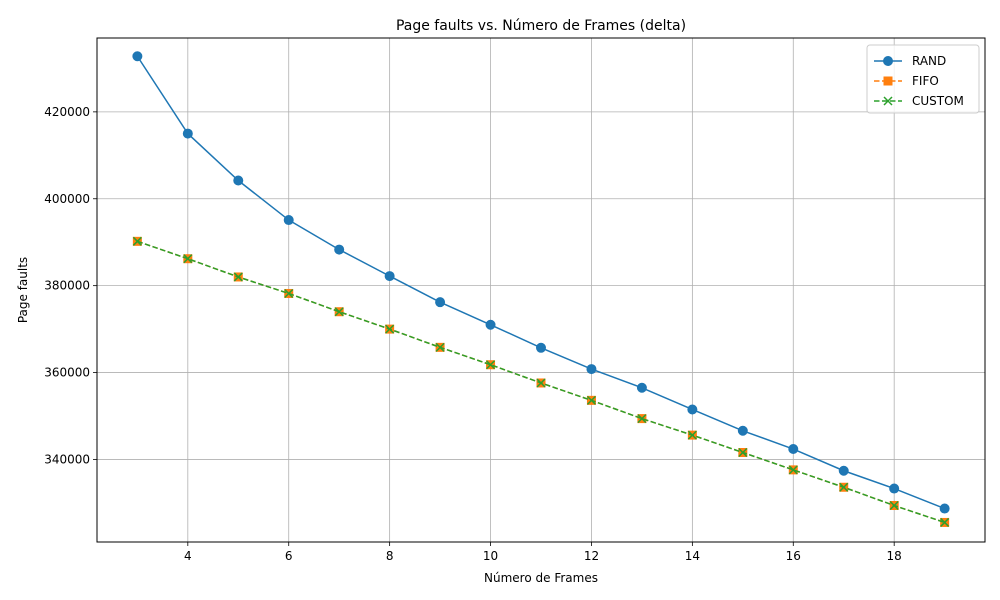 The height and width of the screenshot is (600, 1000). Describe the element at coordinates (188, 556) in the screenshot. I see `x-tick-label: 4` at that location.